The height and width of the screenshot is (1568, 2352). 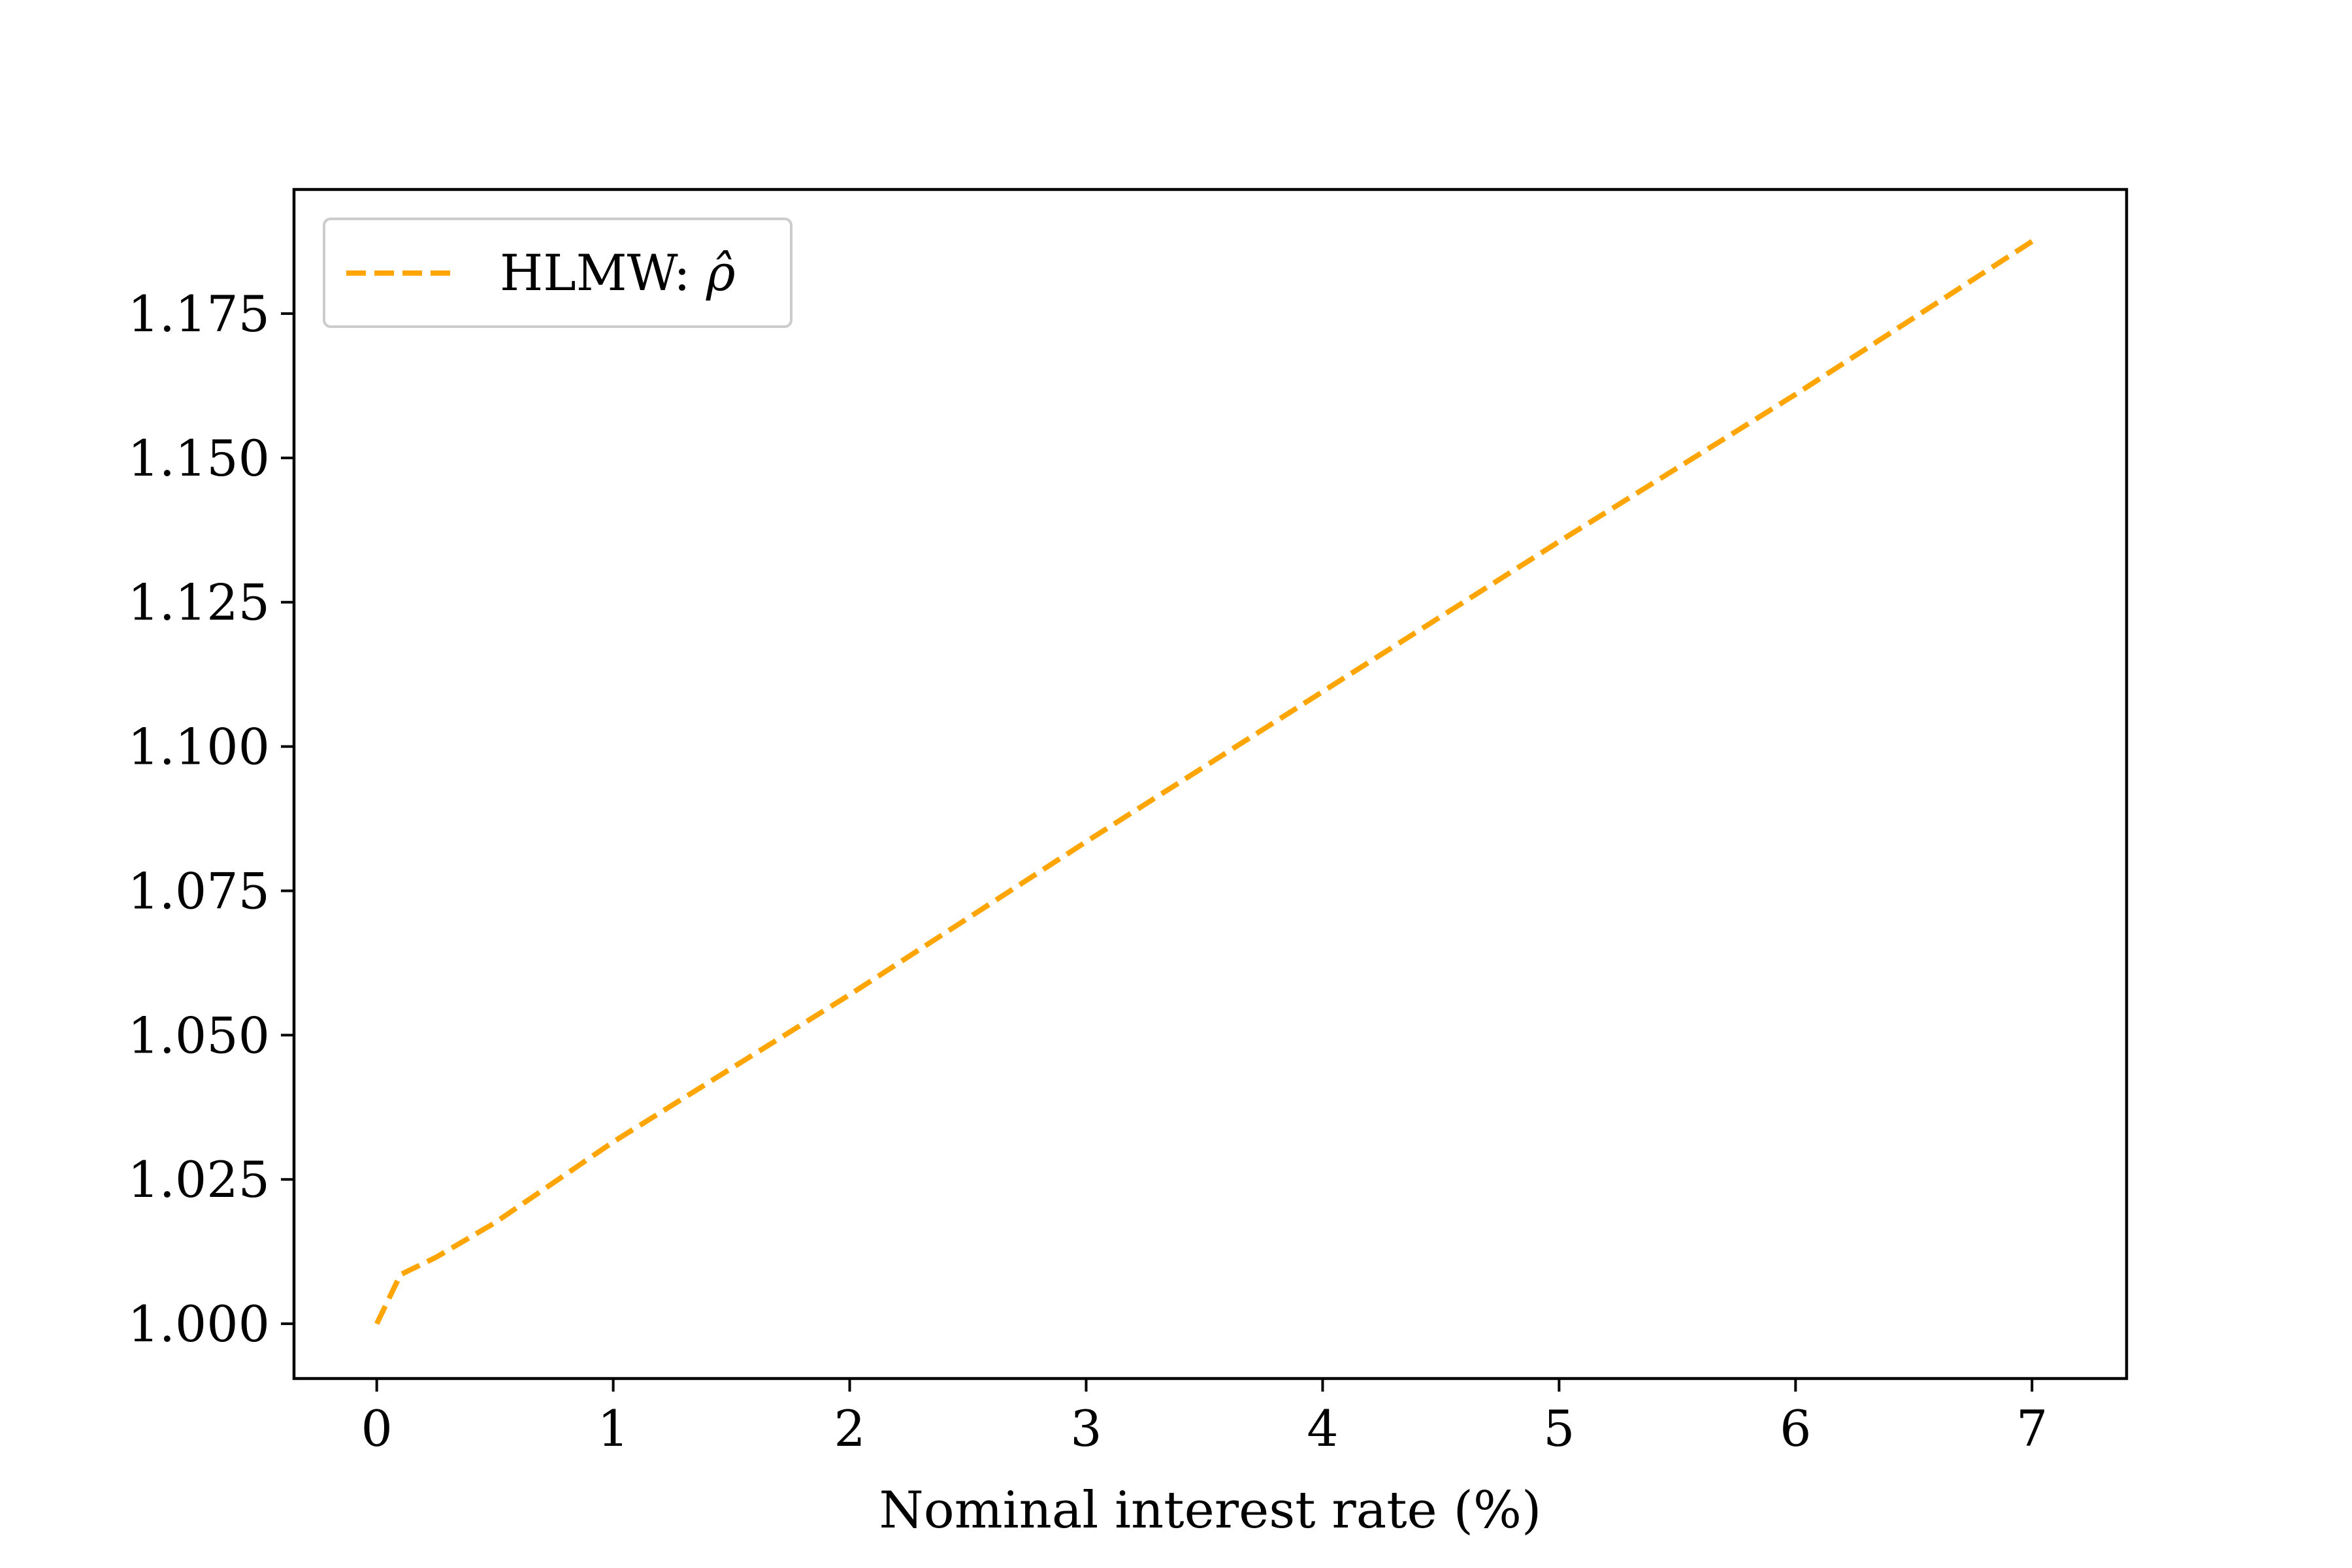 What do you see at coordinates (603, 273) in the screenshot?
I see `legend-label-text: HLMW:` at bounding box center [603, 273].